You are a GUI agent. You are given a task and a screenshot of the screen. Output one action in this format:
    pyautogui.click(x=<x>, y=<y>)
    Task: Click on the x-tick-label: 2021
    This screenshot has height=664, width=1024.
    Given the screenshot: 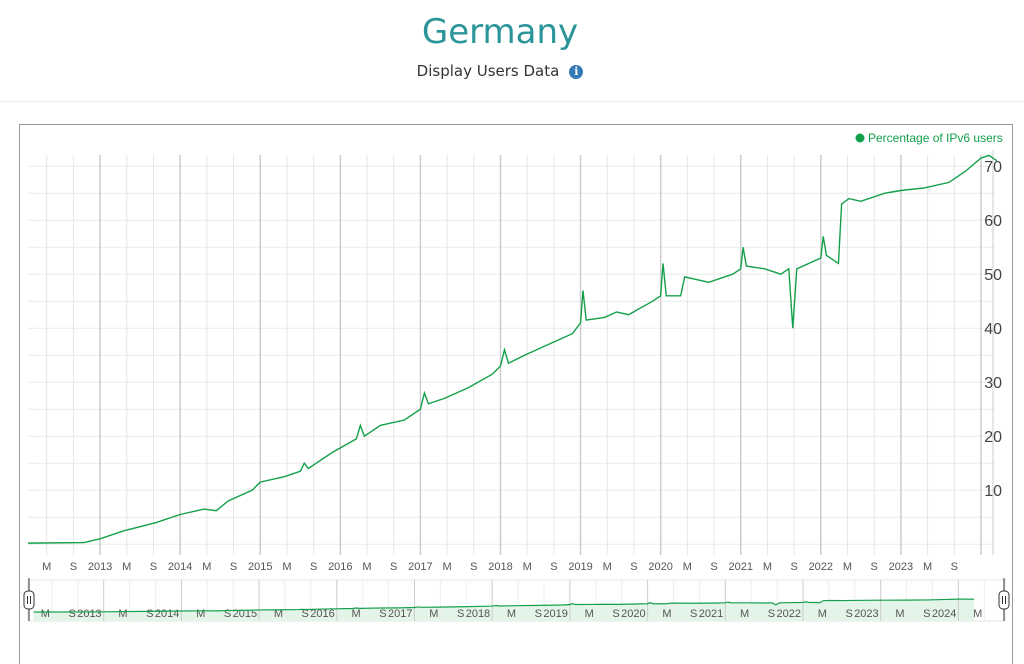 What is the action you would take?
    pyautogui.click(x=740, y=567)
    